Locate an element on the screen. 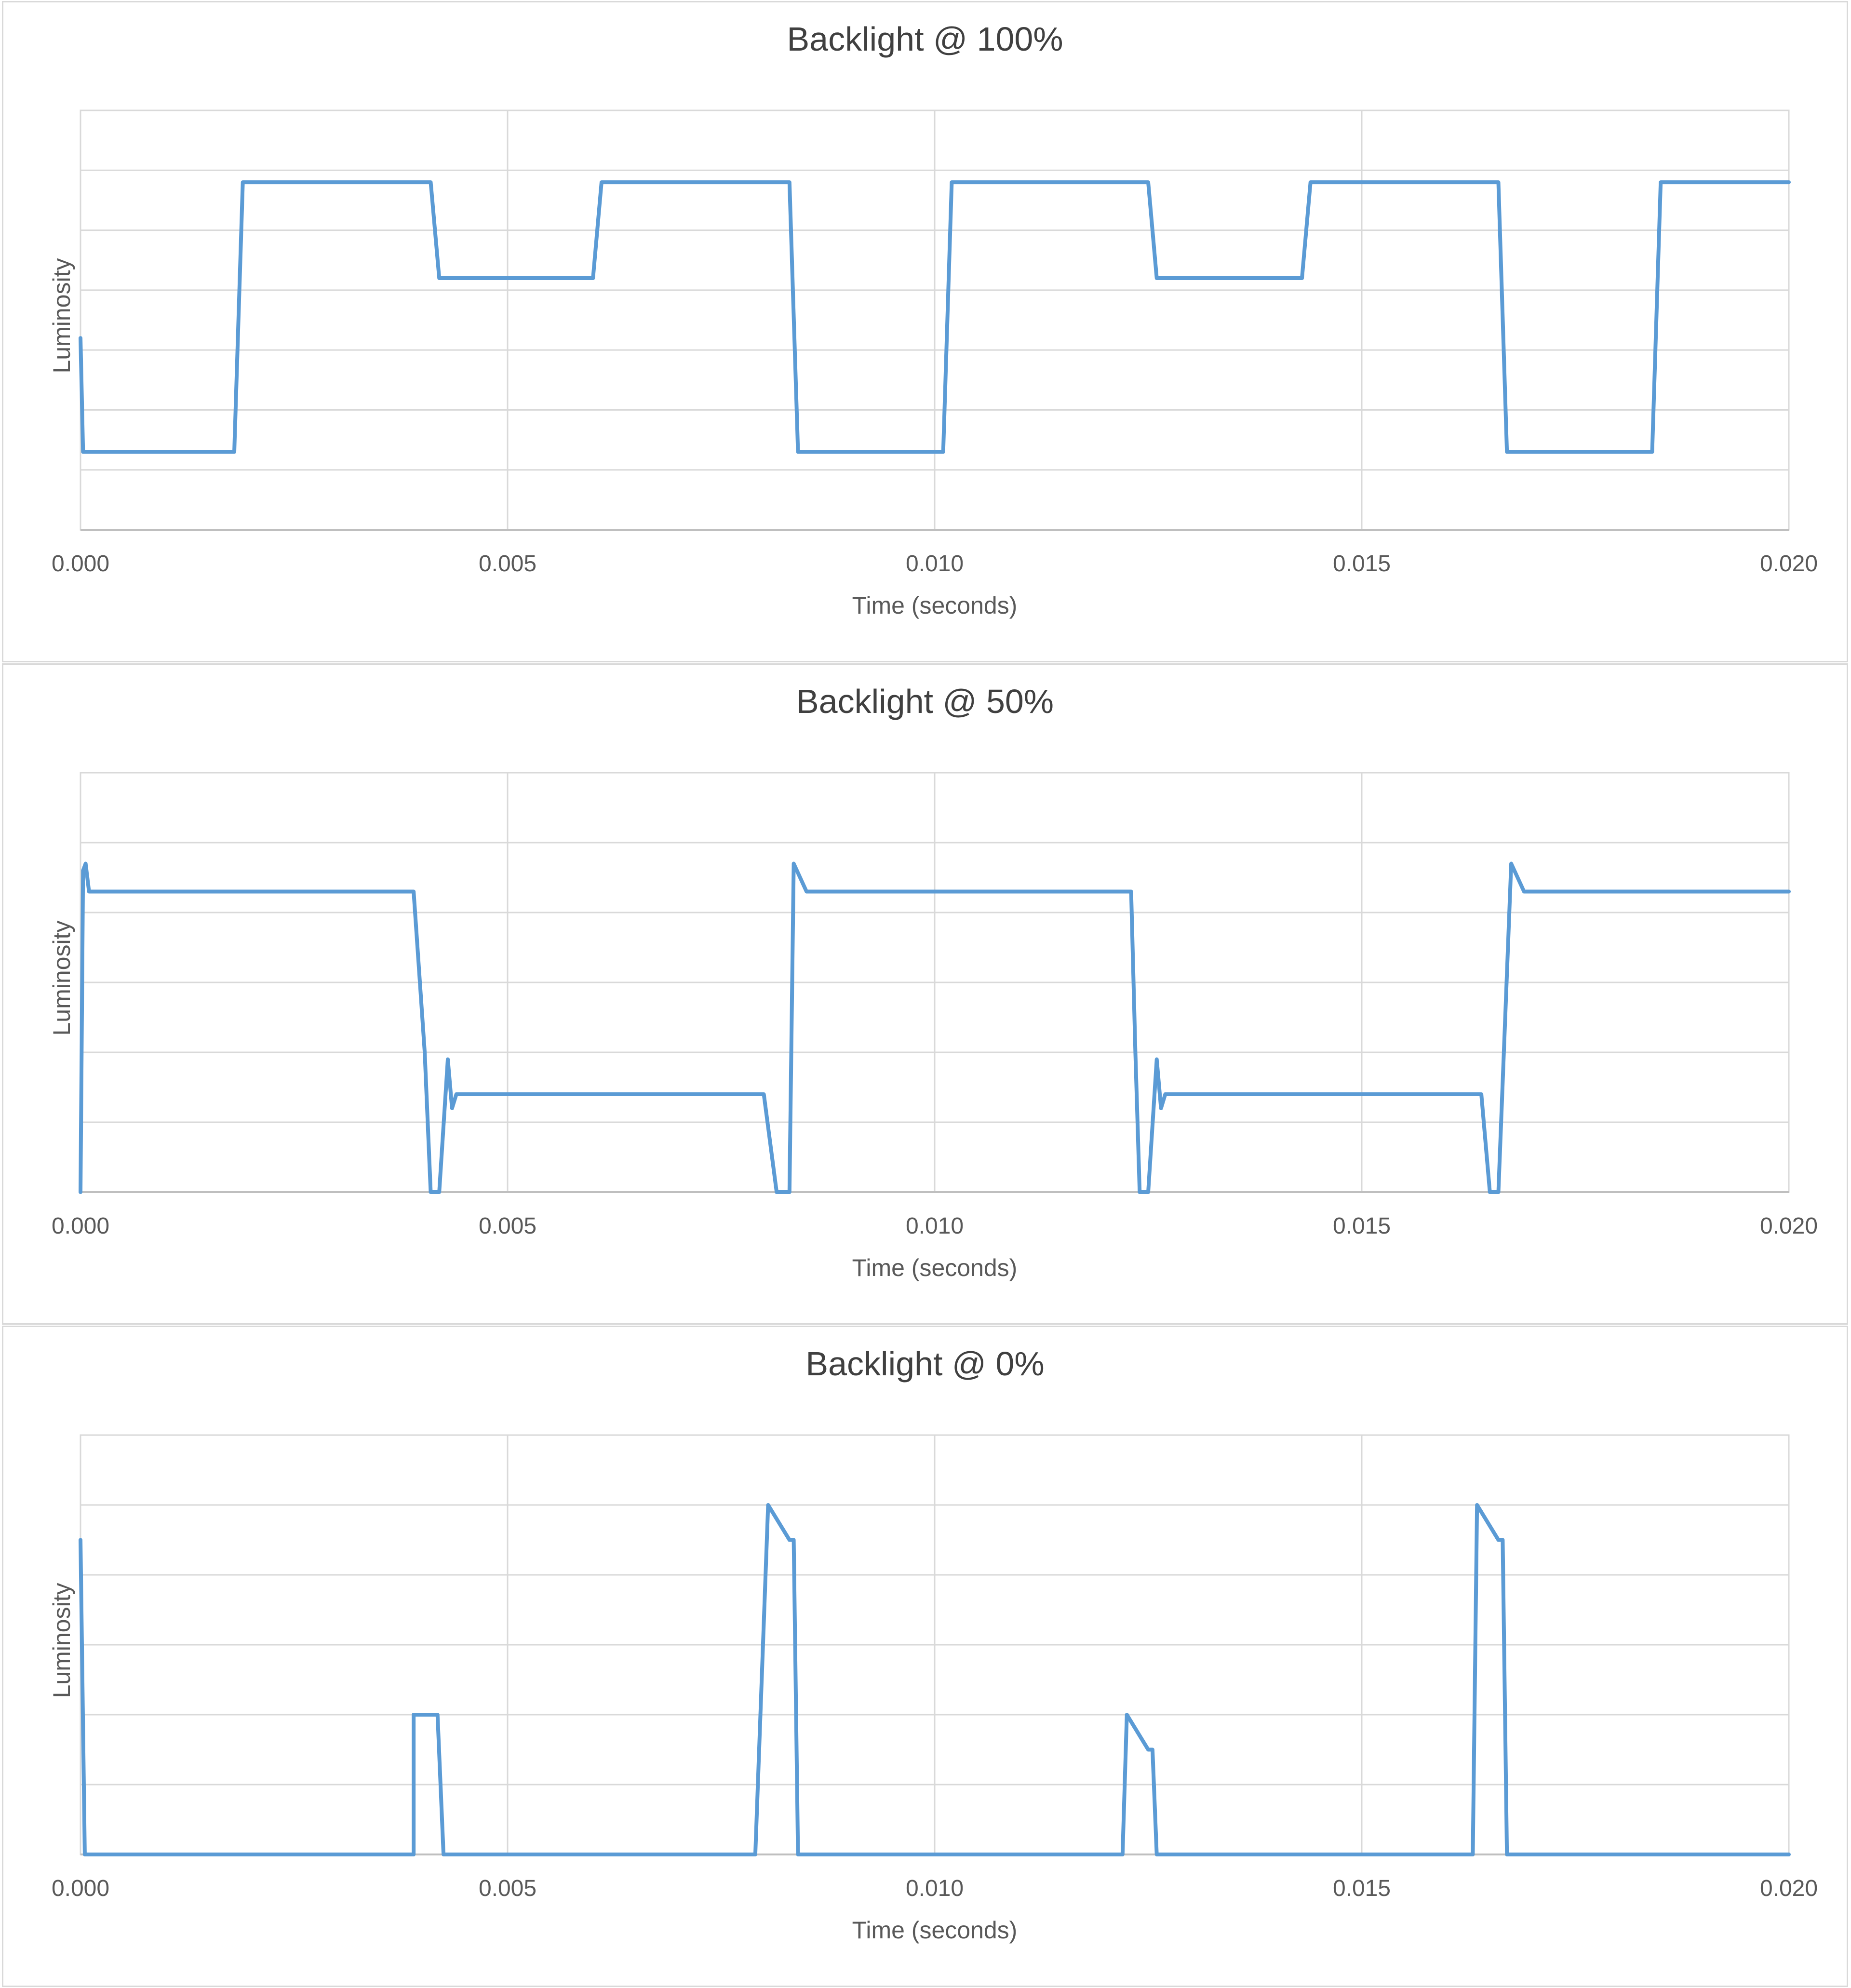 The image size is (1851, 1988). series-line is located at coordinates (935, 317).